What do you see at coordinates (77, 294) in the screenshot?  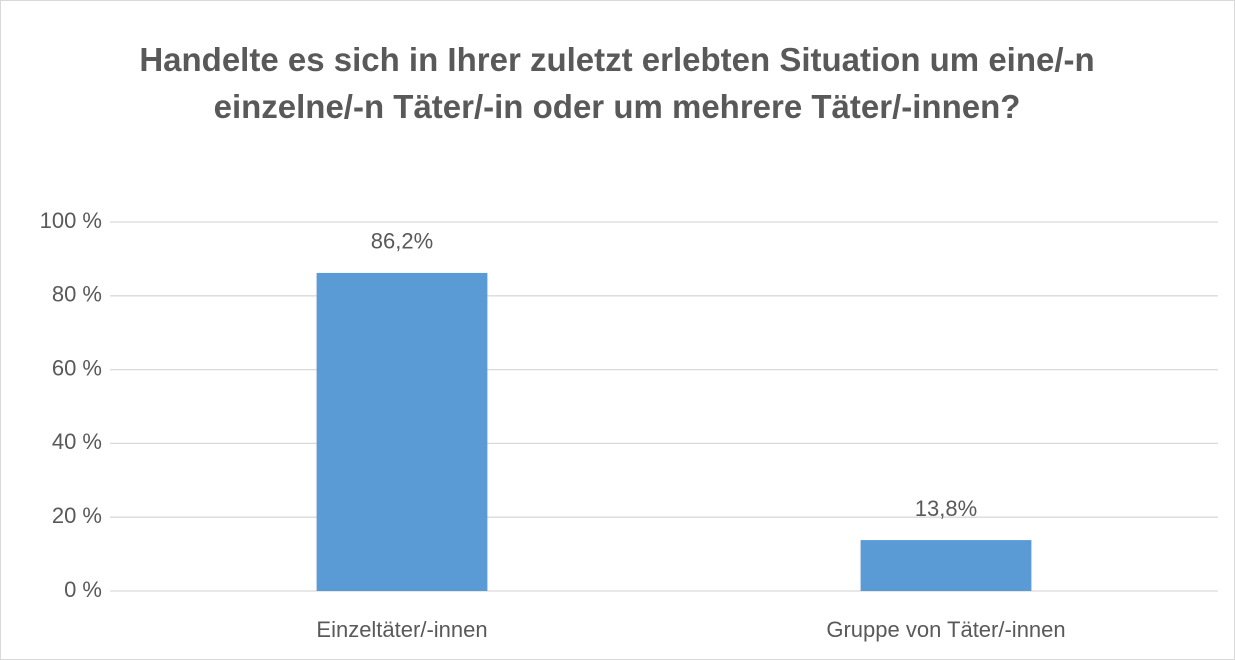 I see `y-tick-label: 80 %` at bounding box center [77, 294].